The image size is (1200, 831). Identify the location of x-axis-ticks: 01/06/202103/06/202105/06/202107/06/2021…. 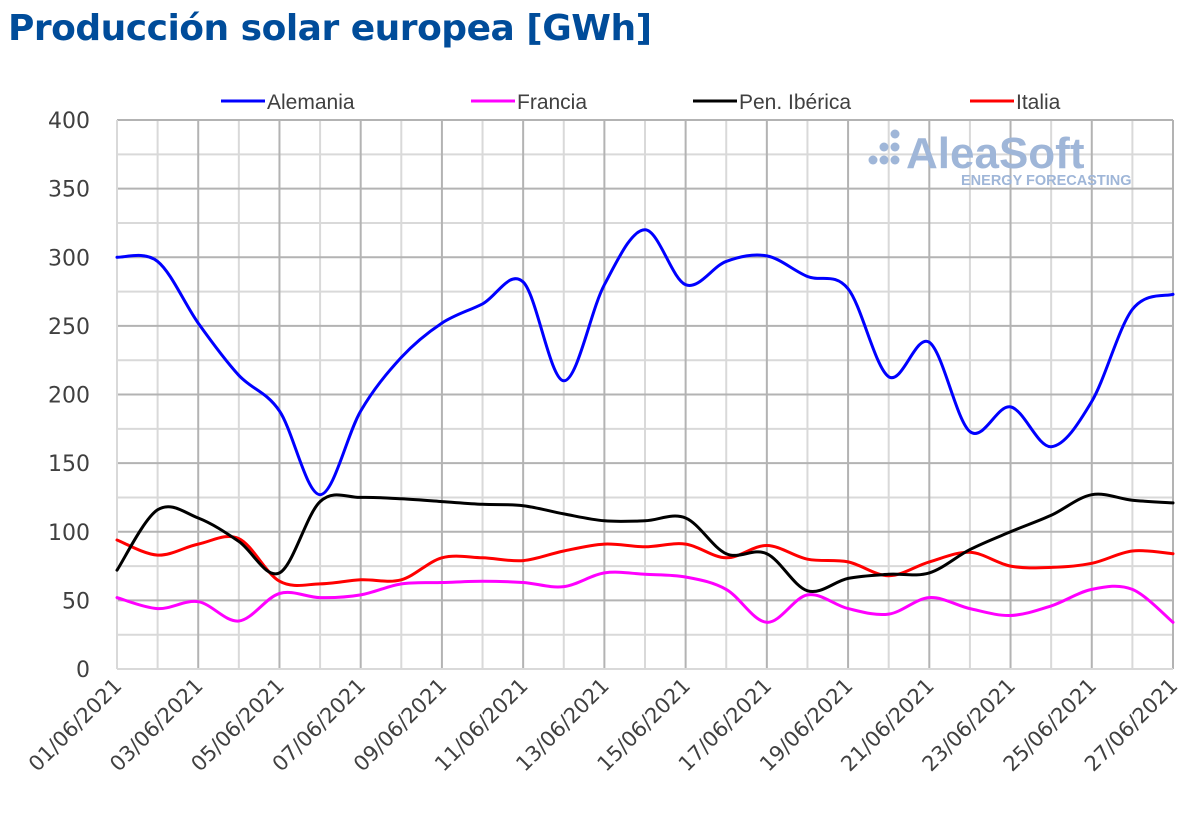
(603, 725).